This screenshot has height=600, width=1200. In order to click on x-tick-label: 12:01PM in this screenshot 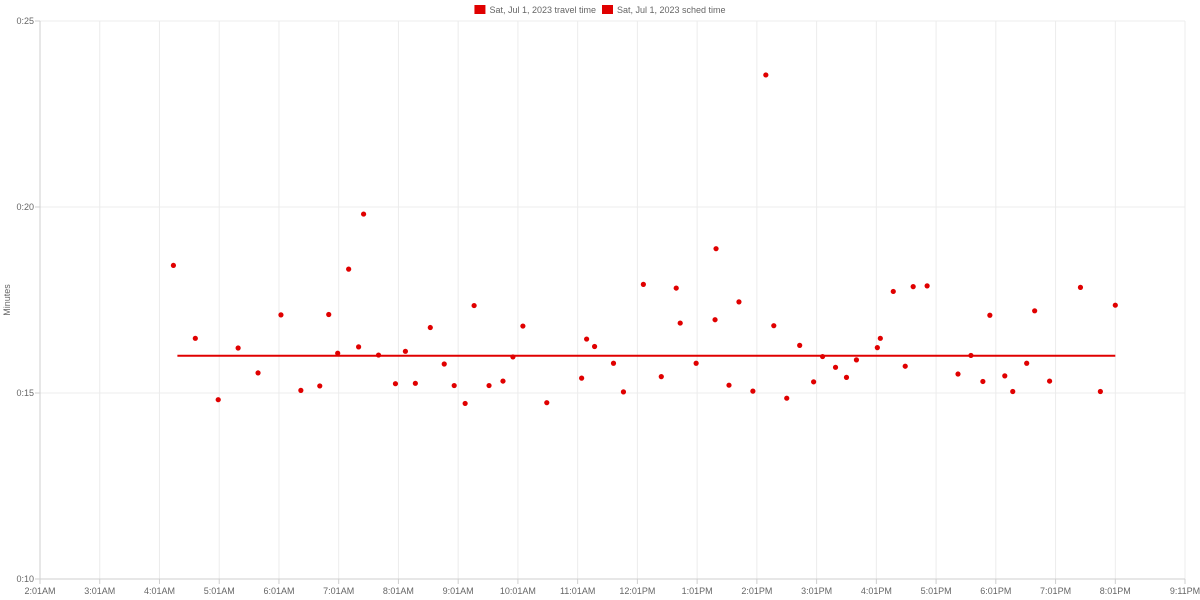, I will do `click(637, 591)`.